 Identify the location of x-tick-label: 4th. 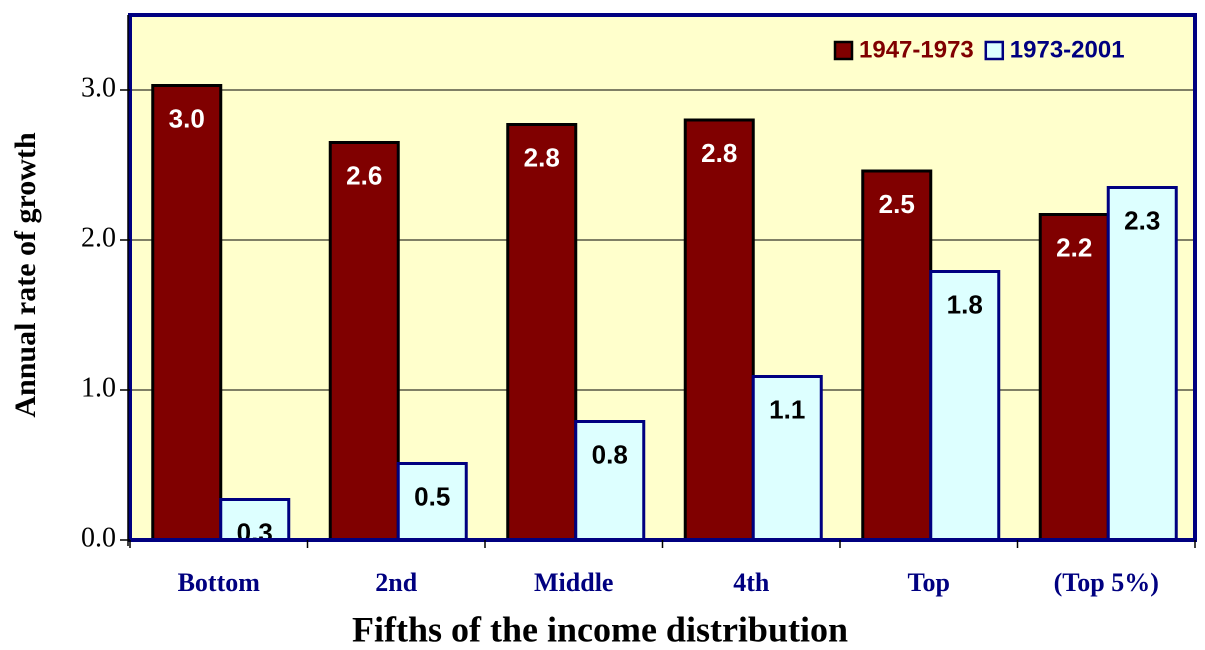
(751, 582).